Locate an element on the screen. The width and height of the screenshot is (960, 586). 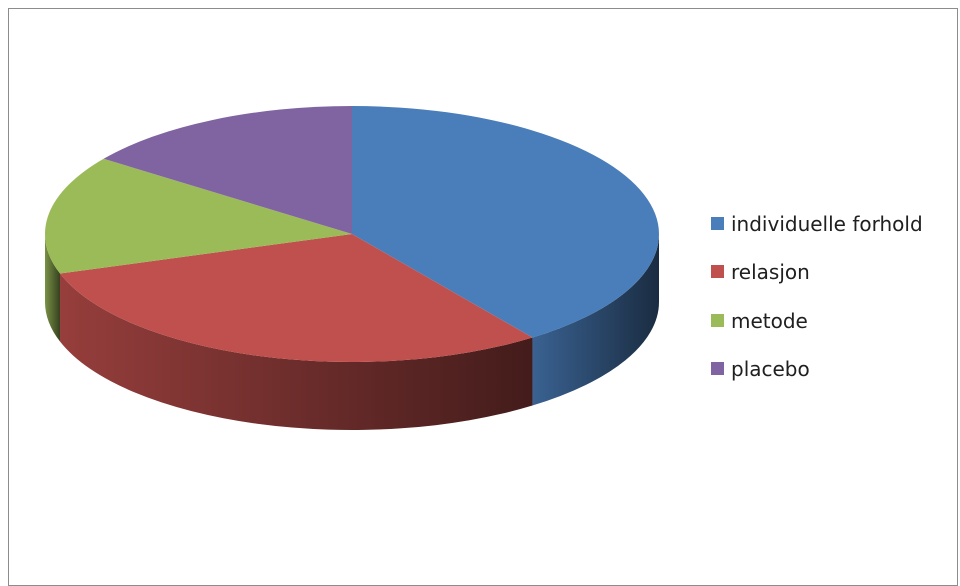
legend-label-relasjon: relasjon is located at coordinates (770, 272).